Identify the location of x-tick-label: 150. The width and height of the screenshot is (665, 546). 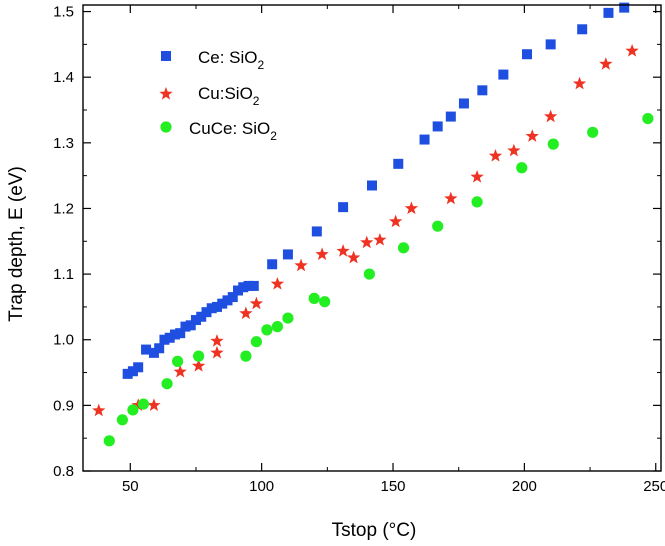
(393, 486).